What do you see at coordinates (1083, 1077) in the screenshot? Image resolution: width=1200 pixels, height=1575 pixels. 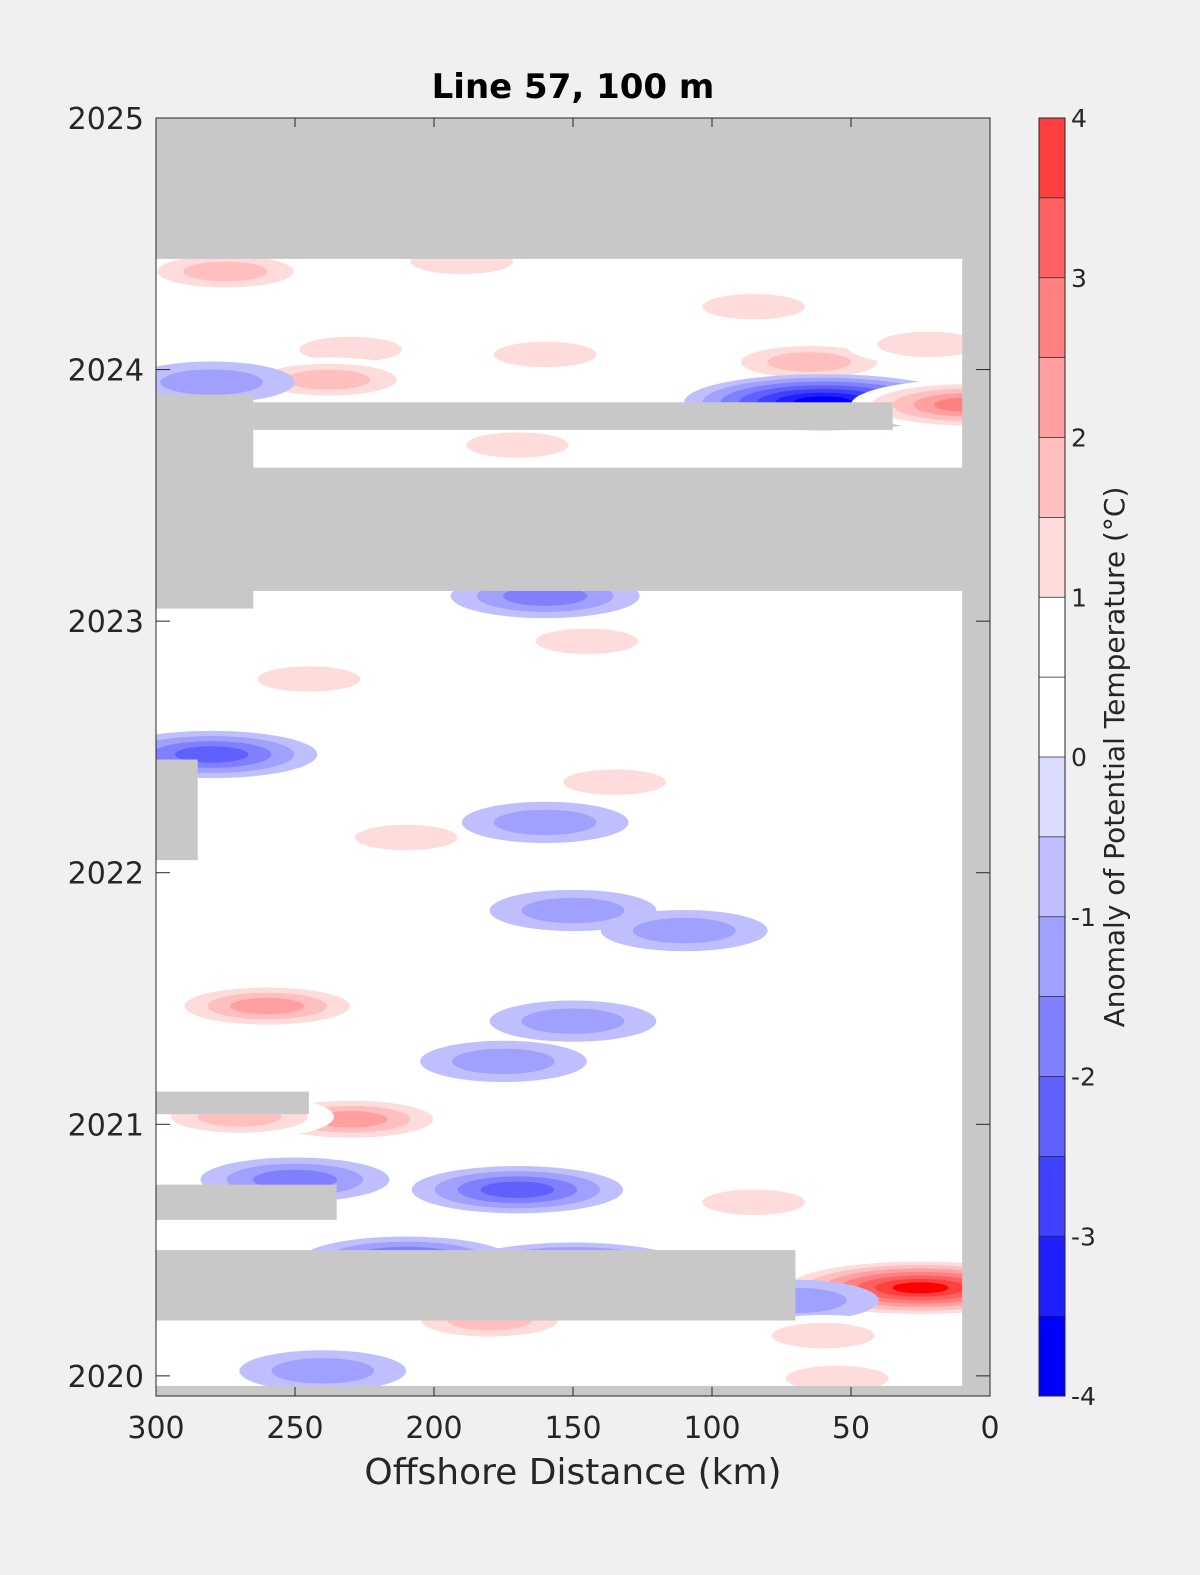 I see `colorbar-tick-label: -2` at bounding box center [1083, 1077].